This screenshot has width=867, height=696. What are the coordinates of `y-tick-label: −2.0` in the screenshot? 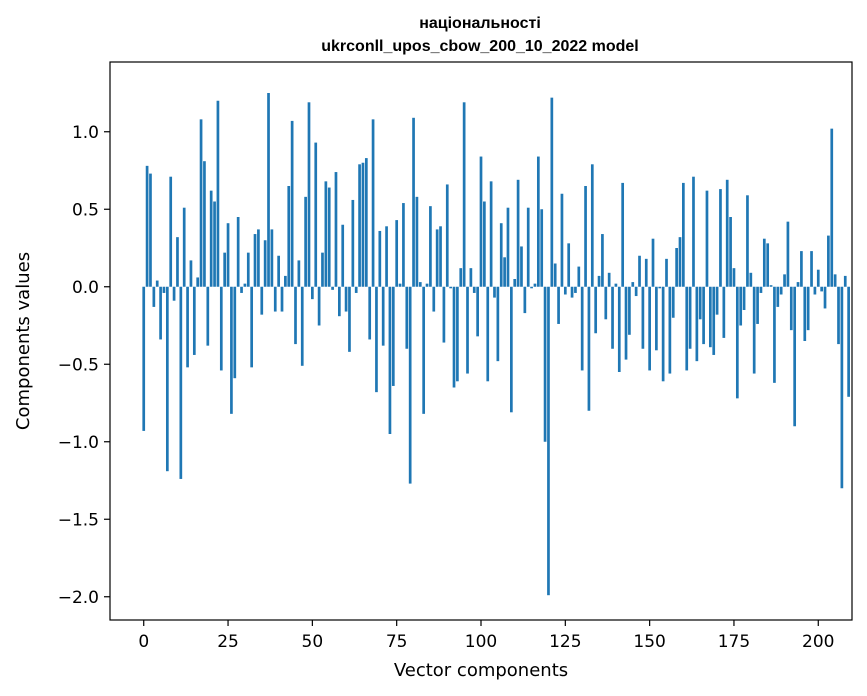 It's located at (78, 598).